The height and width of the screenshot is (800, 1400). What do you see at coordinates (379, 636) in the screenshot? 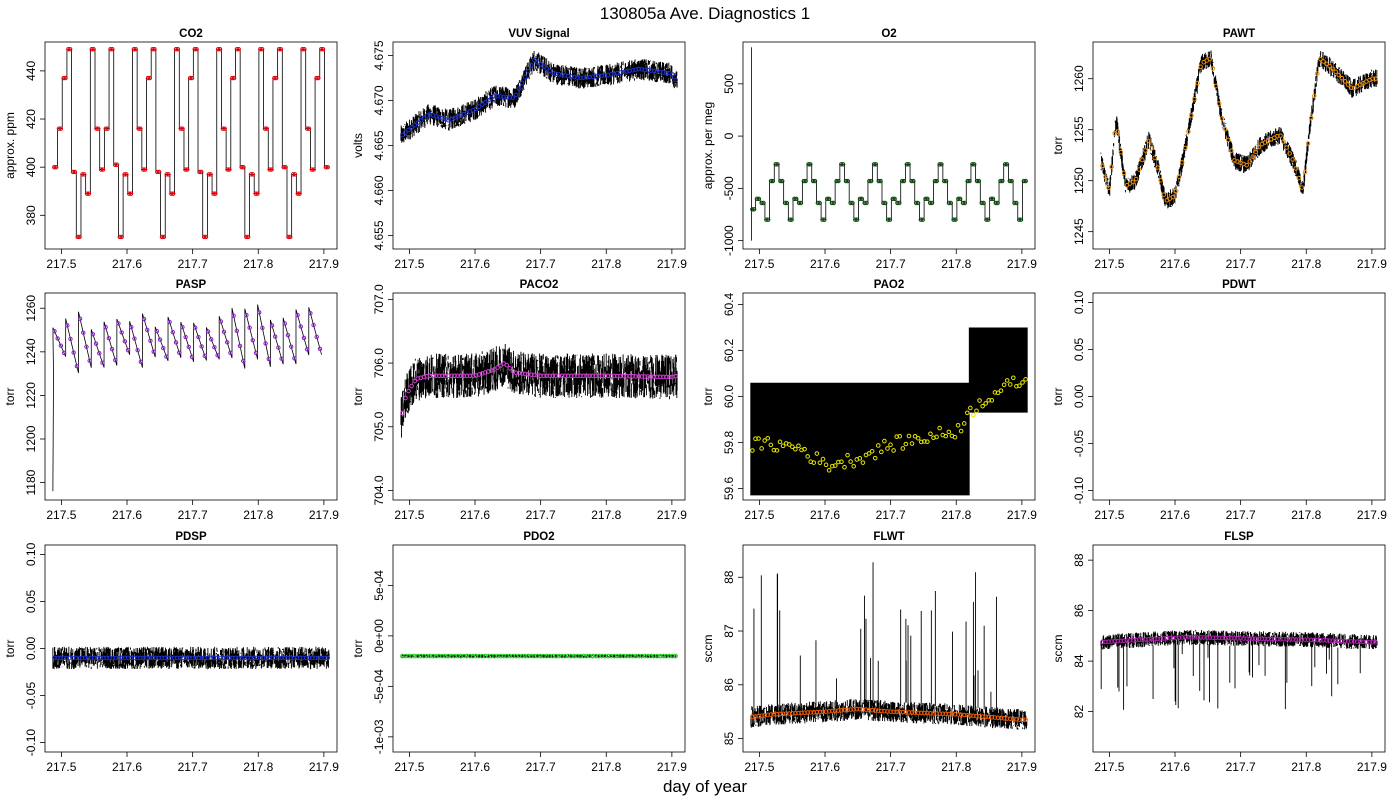
I see `y-tick-label: 0e+00` at bounding box center [379, 636].